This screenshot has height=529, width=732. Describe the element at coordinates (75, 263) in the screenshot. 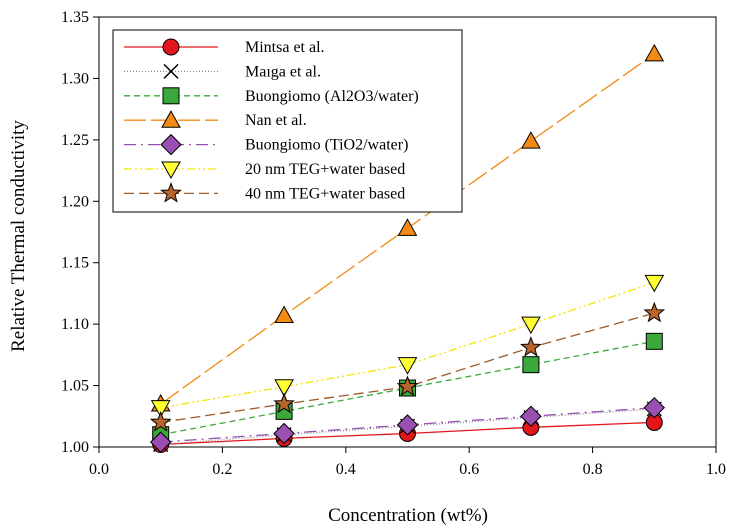

I see `y-tick-label: 1.15` at that location.